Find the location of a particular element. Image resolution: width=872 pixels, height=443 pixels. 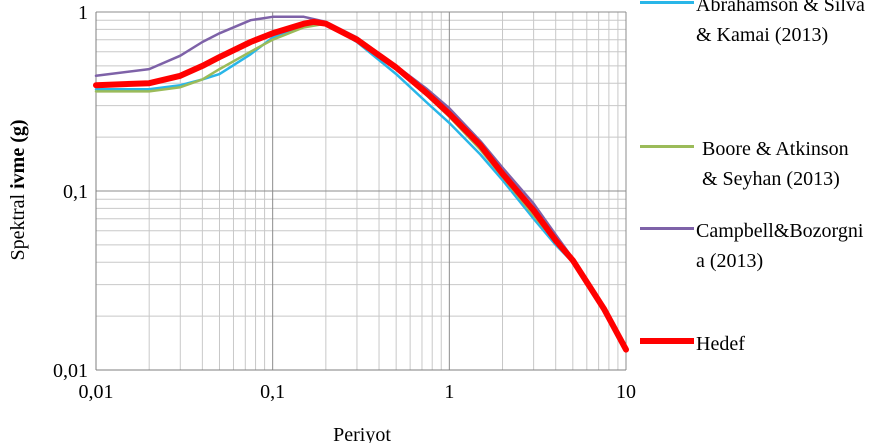

legend-label-boore: Boore & Atkinson & Seyhan (2013) is located at coordinates (775, 164).